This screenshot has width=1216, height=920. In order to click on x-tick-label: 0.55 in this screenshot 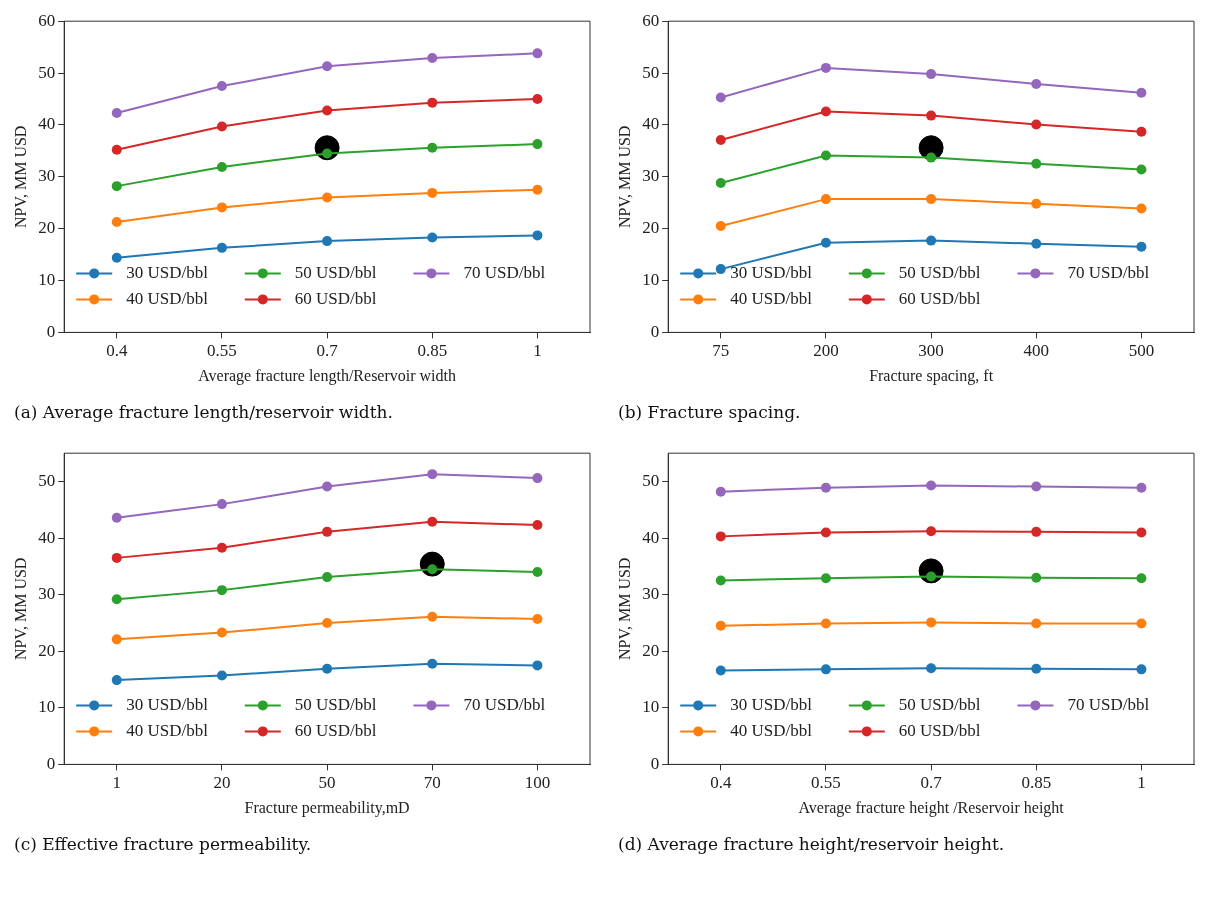, I will do `click(826, 783)`.